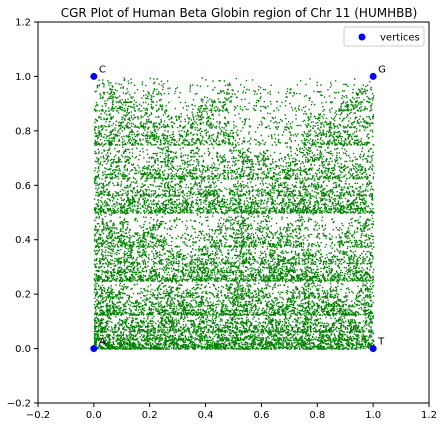 The height and width of the screenshot is (427, 444). I want to click on vertex-label: G, so click(382, 69).